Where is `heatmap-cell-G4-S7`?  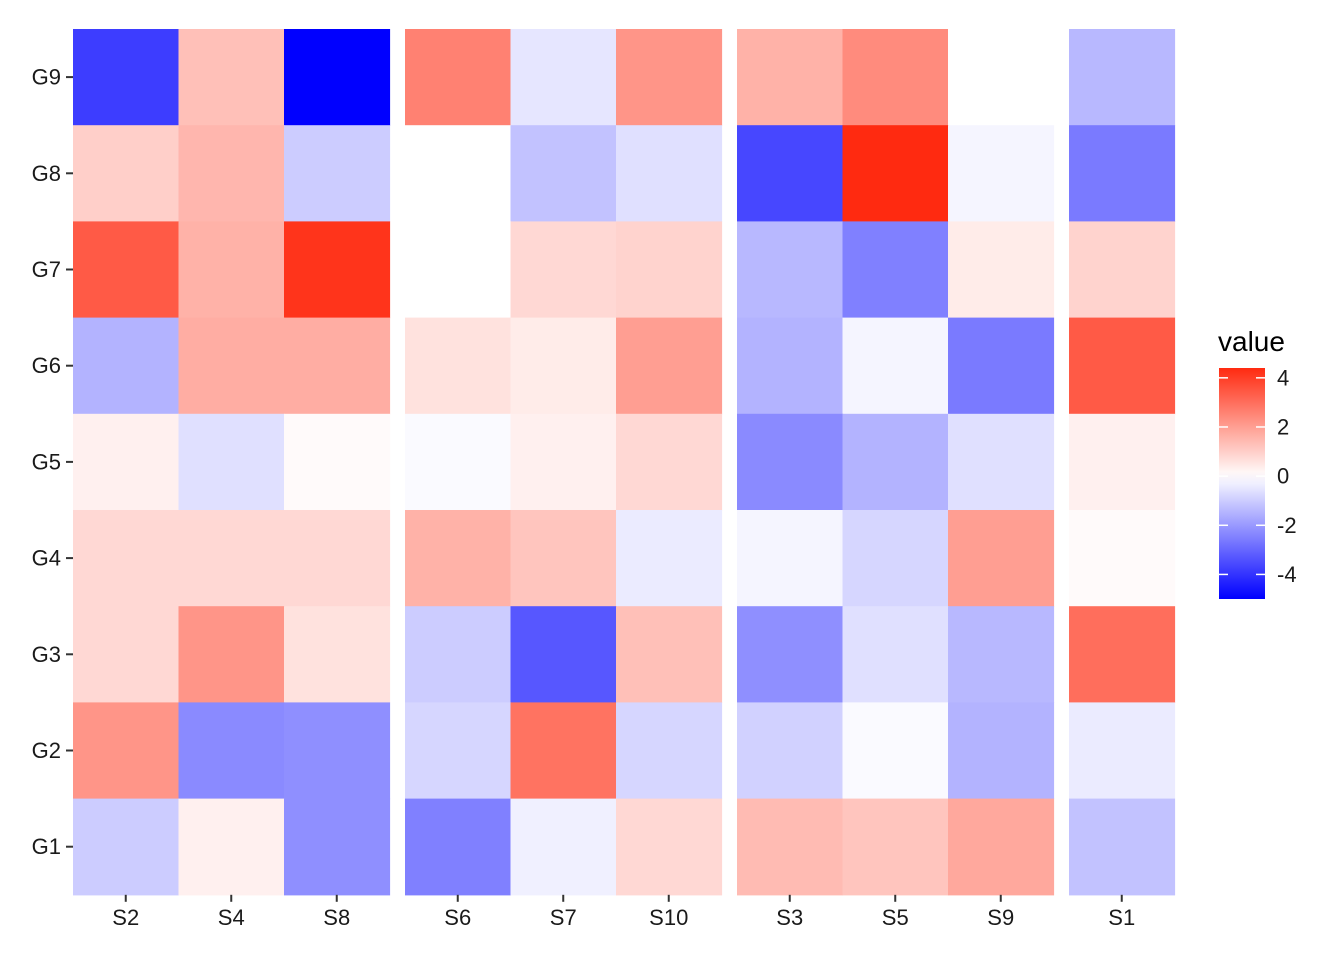 heatmap-cell-G4-S7 is located at coordinates (563, 558).